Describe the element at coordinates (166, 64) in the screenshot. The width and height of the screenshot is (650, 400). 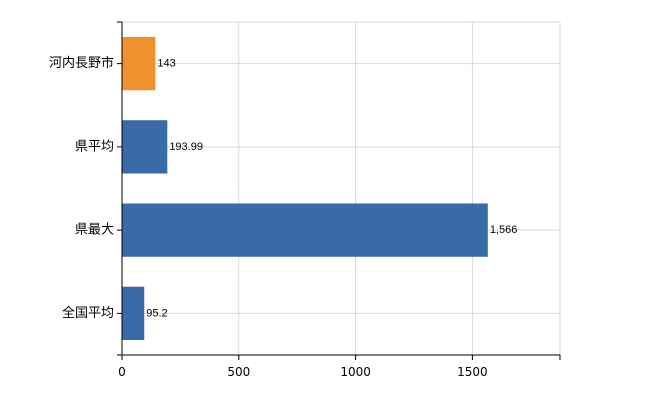
I see `data-label: 143` at that location.